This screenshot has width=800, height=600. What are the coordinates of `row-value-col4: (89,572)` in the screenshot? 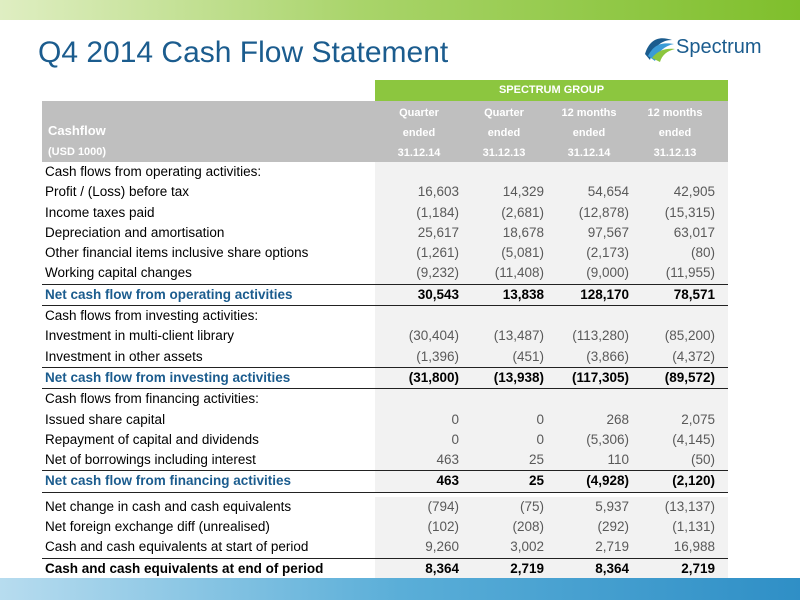 It's located at (689, 377).